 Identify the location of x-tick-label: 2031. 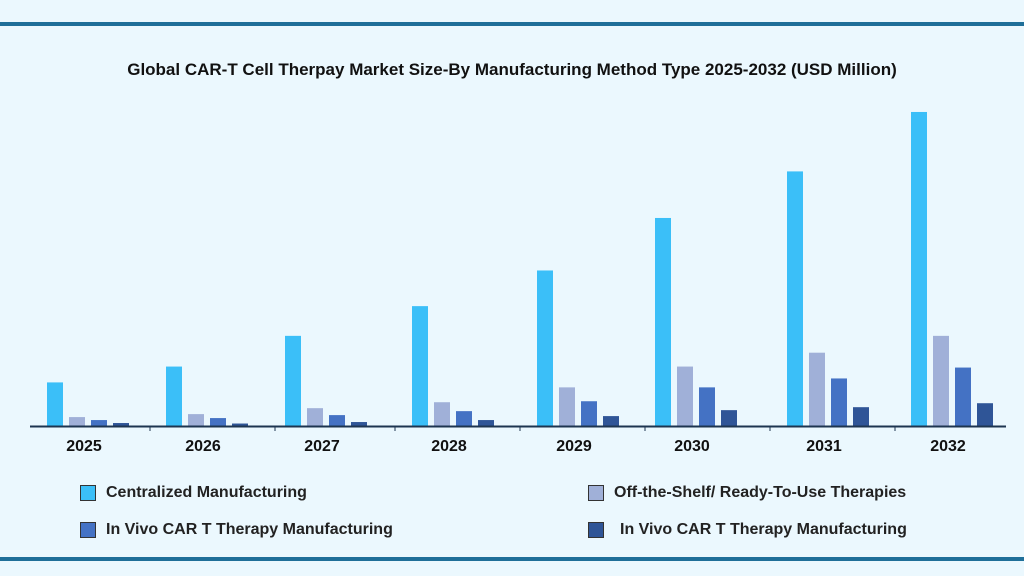
(824, 446).